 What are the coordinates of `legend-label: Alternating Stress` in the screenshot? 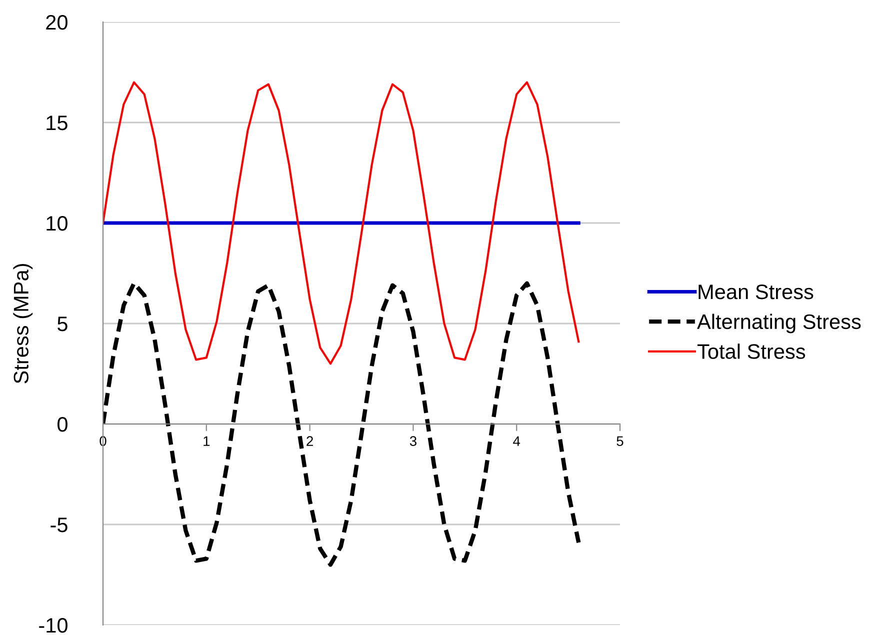 It's located at (779, 324).